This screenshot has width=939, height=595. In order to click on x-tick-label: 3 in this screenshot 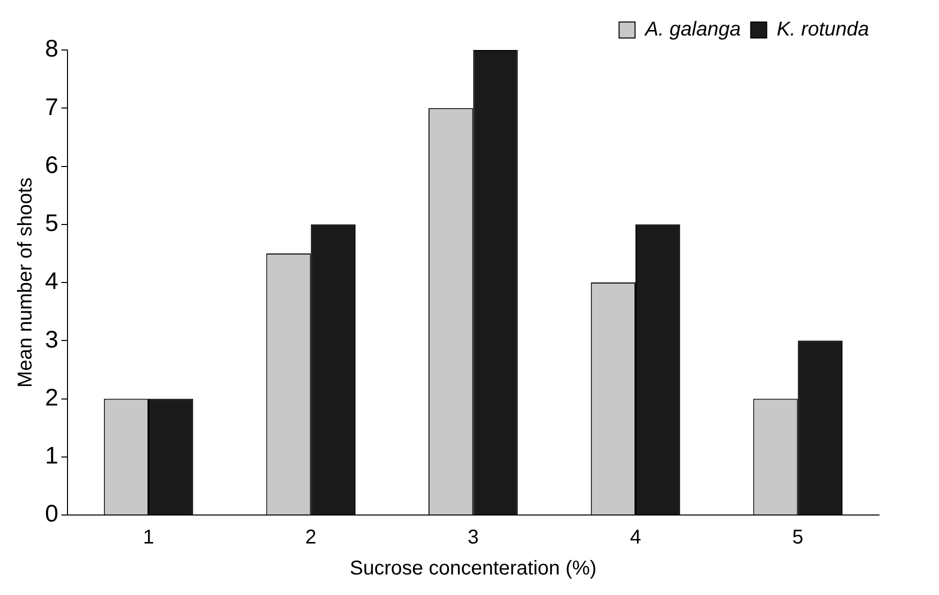, I will do `click(473, 537)`.